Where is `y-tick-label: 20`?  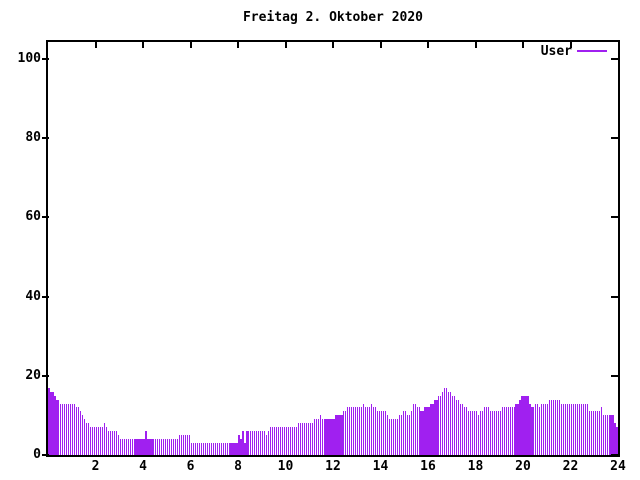
y-tick-label: 20 is located at coordinates (33, 375).